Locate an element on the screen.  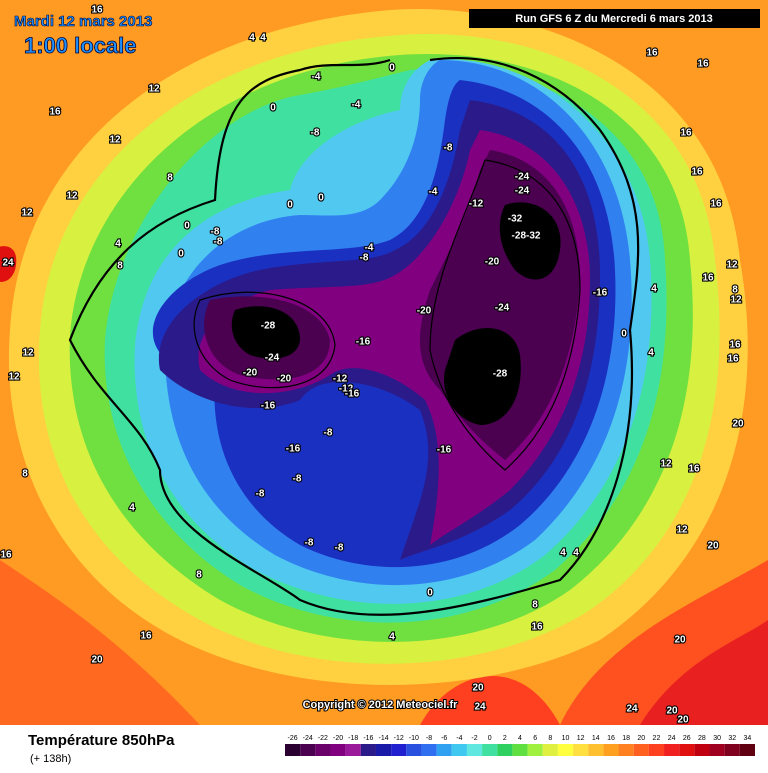
scale-label: -22 is located at coordinates (323, 738).